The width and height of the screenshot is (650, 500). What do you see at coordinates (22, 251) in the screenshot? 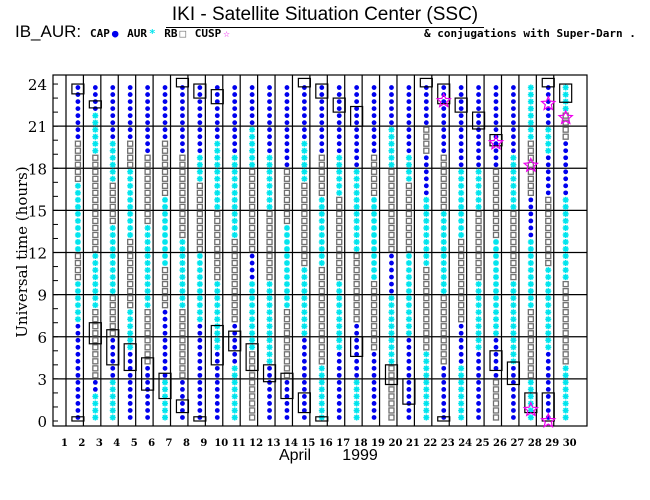
I see `y-axis-label: Universal time (hours)` at bounding box center [22, 251].